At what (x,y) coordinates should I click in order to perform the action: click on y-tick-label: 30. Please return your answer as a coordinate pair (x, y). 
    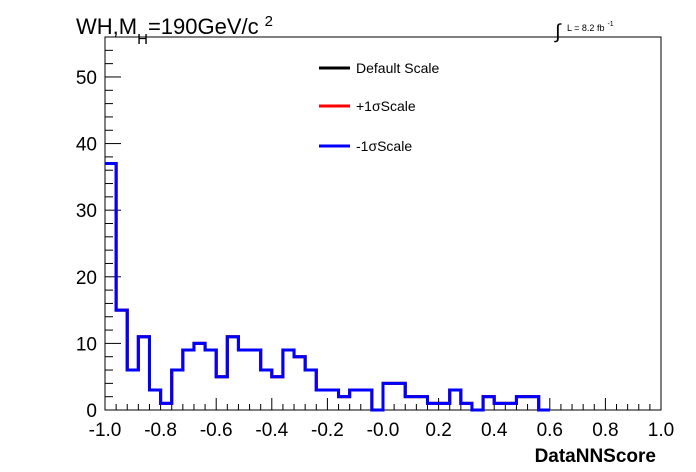
    Looking at the image, I should click on (86, 211).